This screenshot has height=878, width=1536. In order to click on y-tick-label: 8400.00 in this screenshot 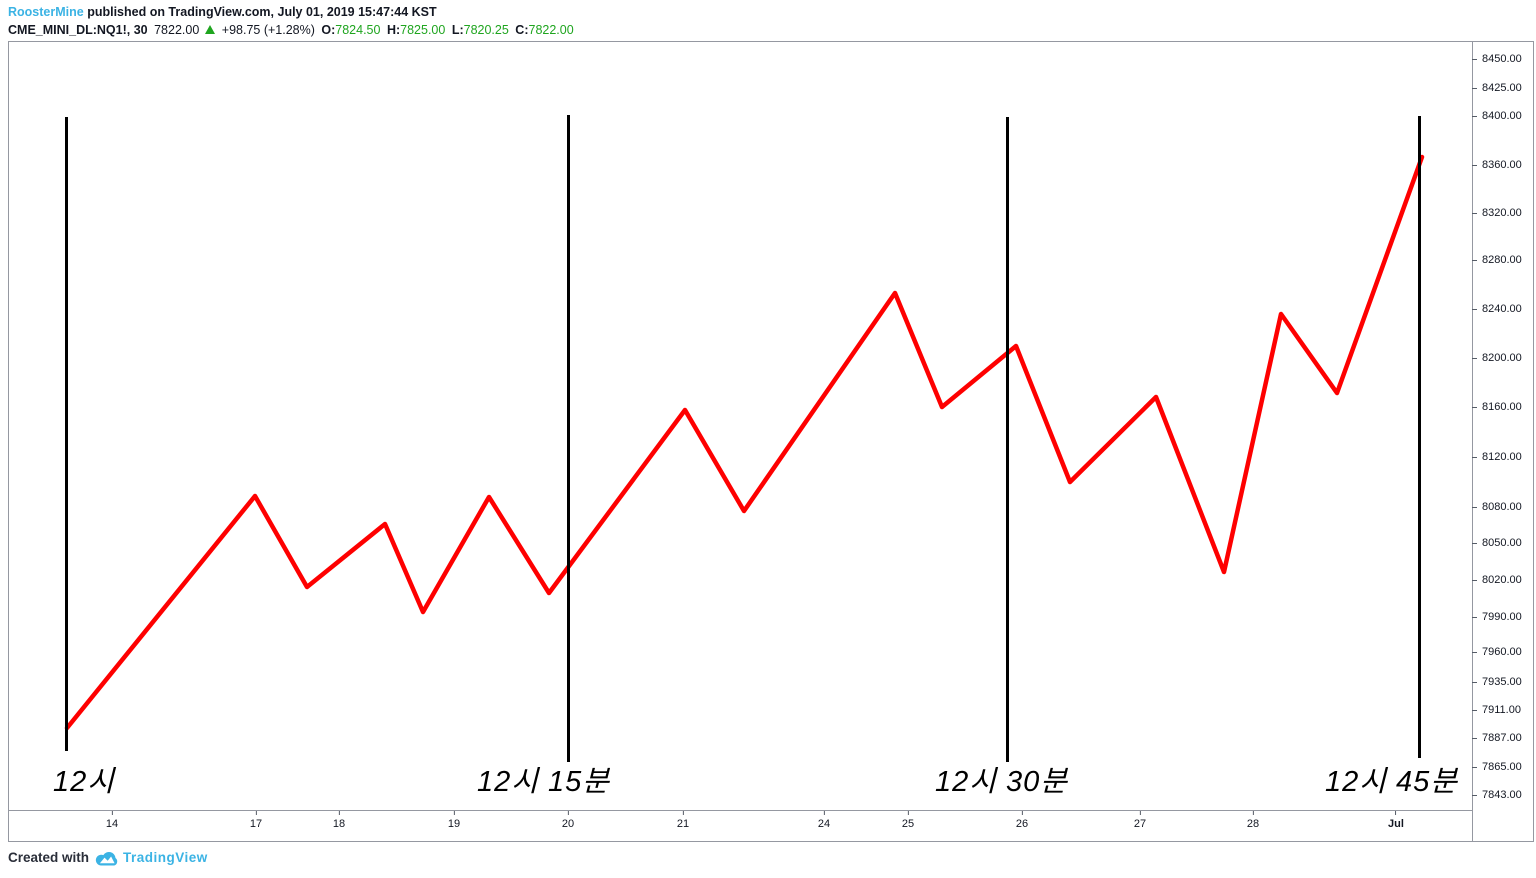, I will do `click(1502, 116)`.